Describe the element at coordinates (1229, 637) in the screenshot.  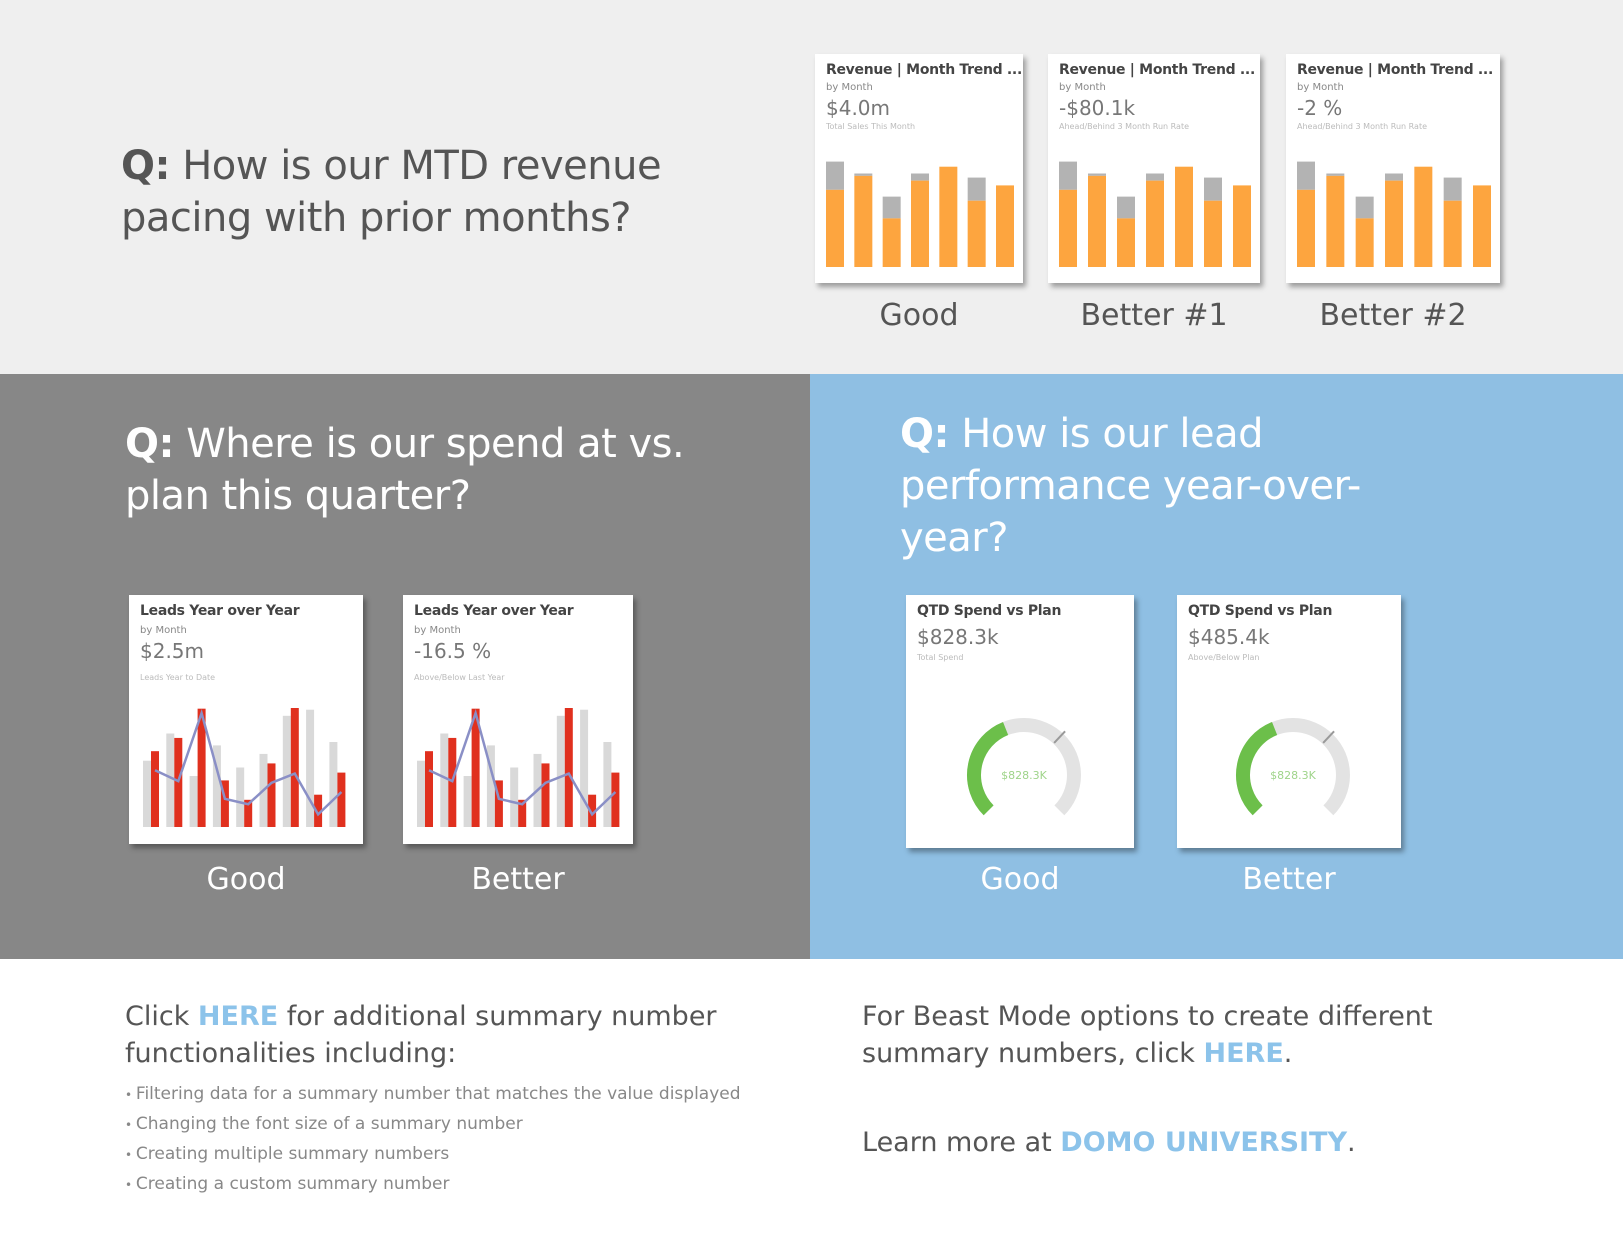
I see `summary-number: $485.4k` at that location.